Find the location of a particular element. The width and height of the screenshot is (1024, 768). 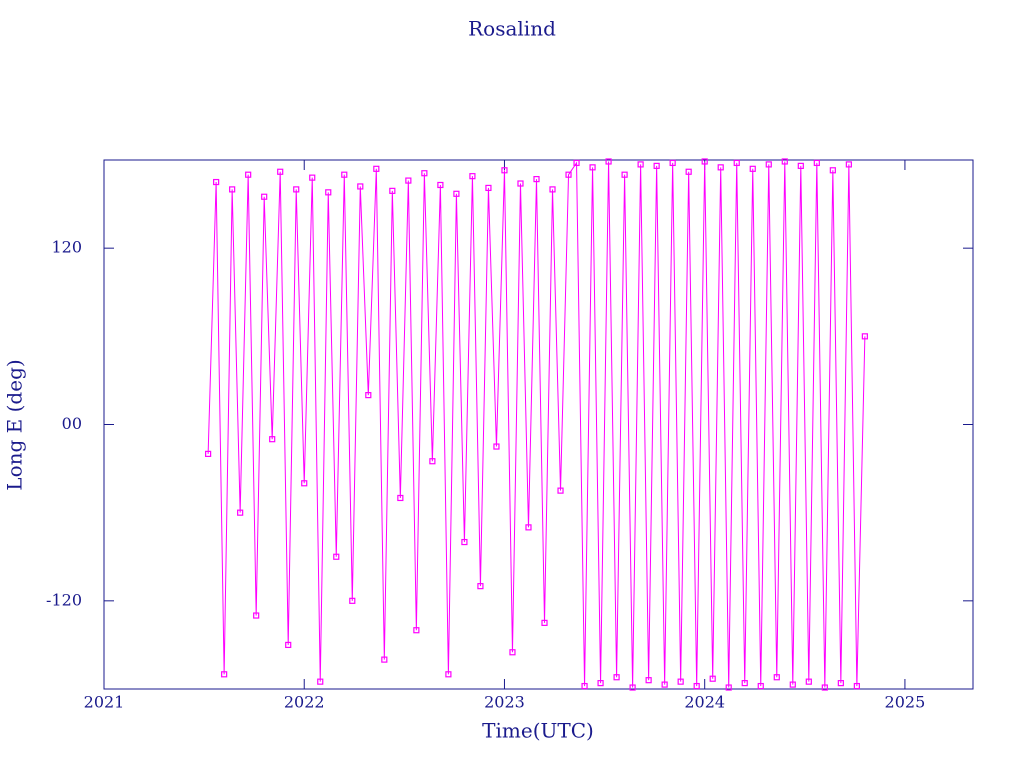

x-tick-label: 2021 is located at coordinates (104, 702).